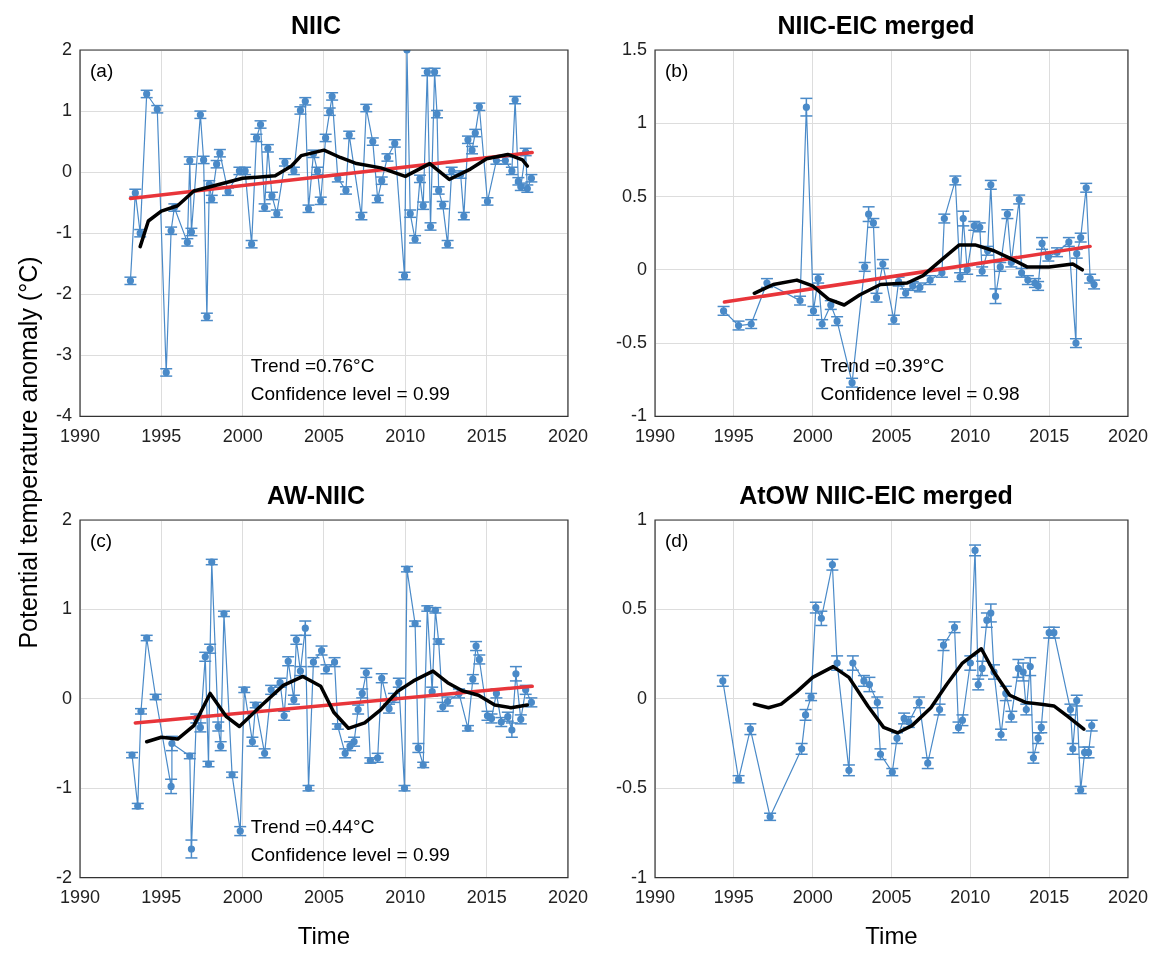 The image size is (1164, 968). What do you see at coordinates (312, 366) in the screenshot?
I see `annotation: Trend =0.76°C` at bounding box center [312, 366].